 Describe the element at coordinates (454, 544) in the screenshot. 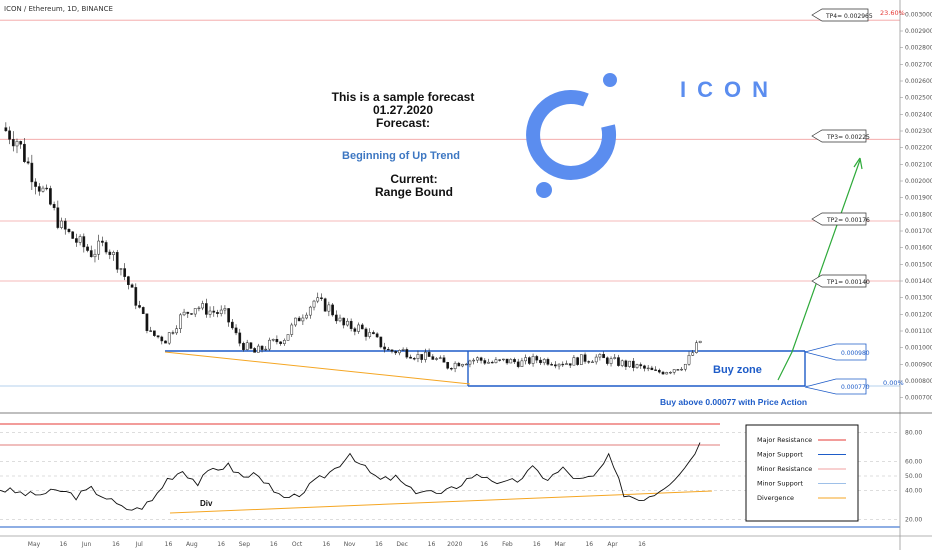

I see `x-tick-label: 2020` at that location.